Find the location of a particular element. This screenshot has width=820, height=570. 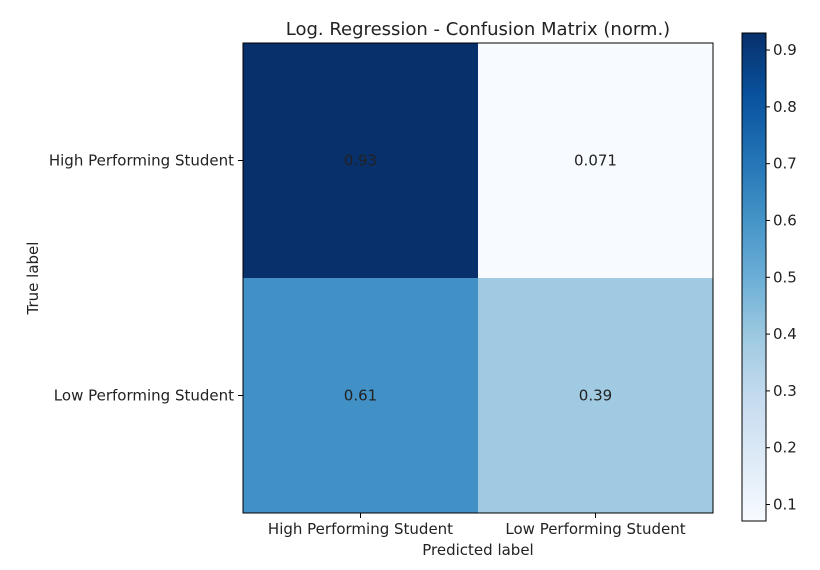

colorbar-tick-label-7: 0.8 is located at coordinates (785, 107).